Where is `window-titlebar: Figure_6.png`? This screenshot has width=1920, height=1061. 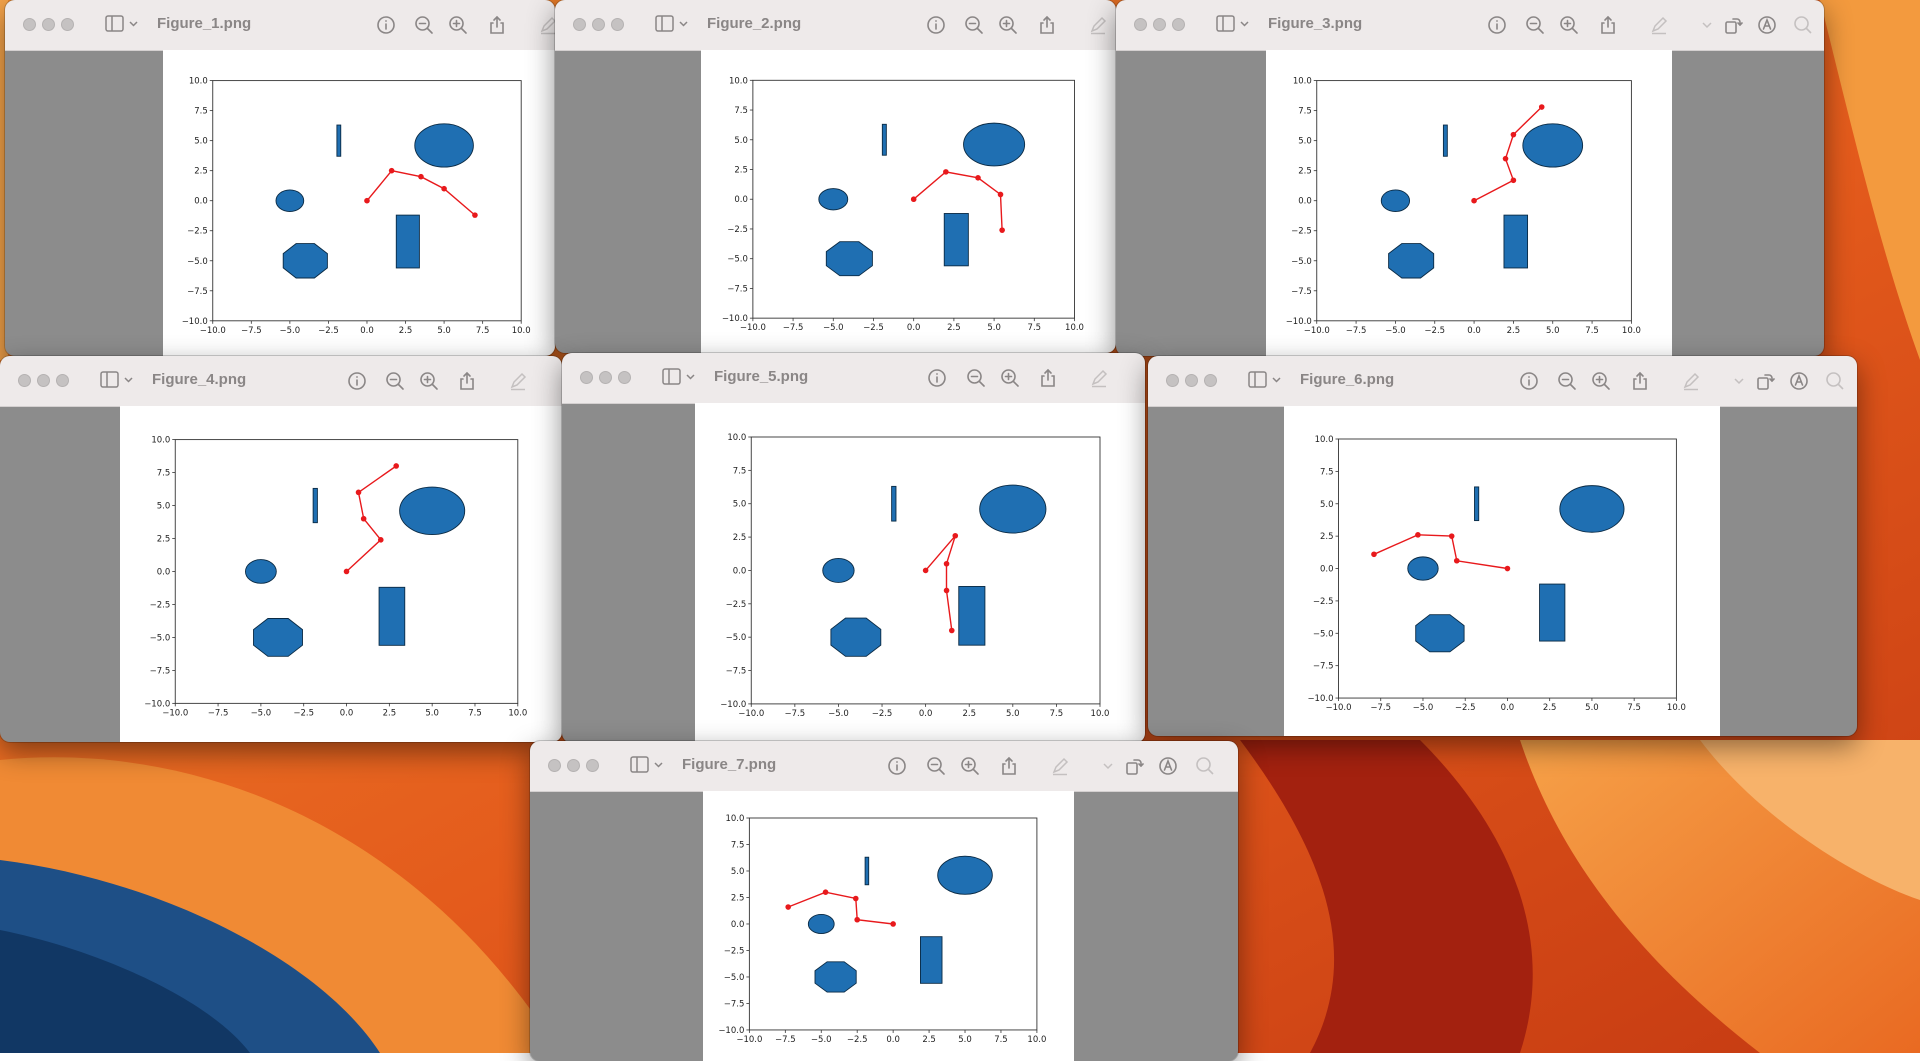 window-titlebar: Figure_6.png is located at coordinates (1502, 381).